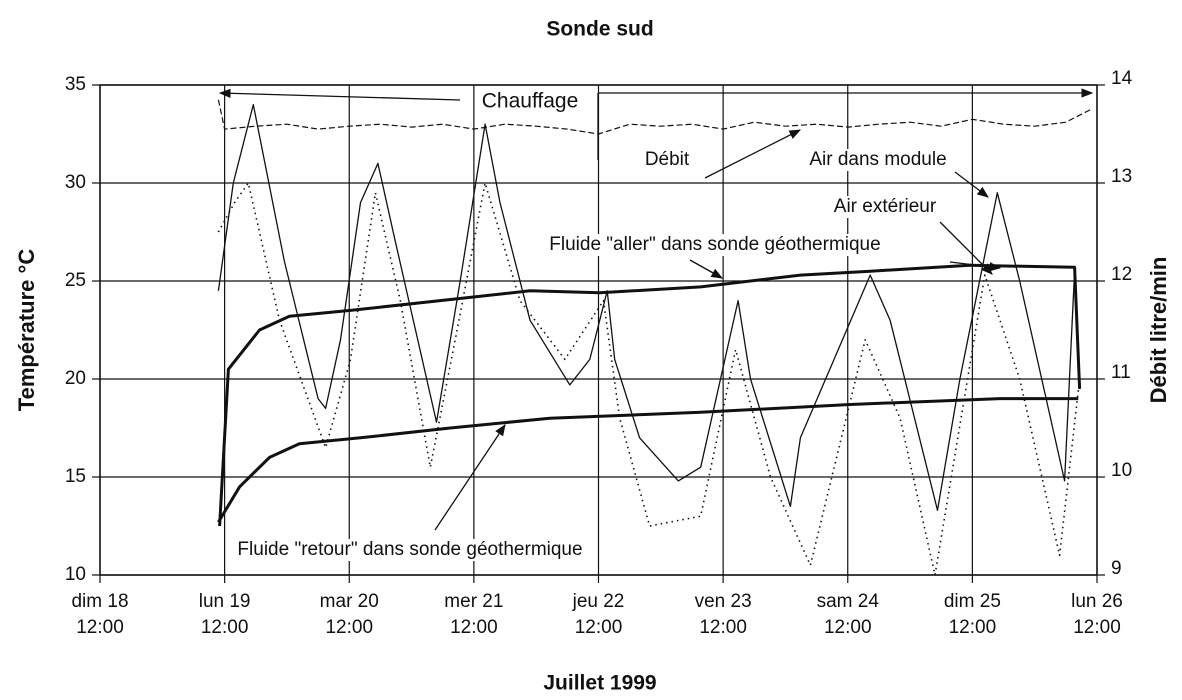 The image size is (1182, 700). I want to click on y-tick-label: 15, so click(75, 476).